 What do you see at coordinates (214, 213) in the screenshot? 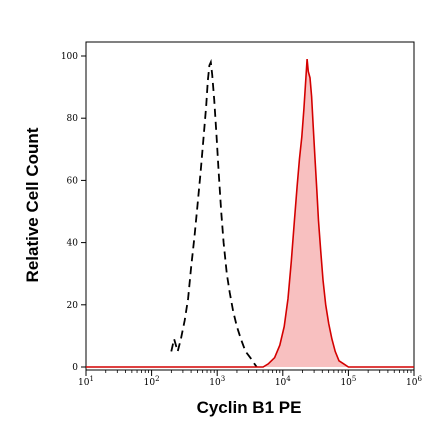
I see `series-0-line` at bounding box center [214, 213].